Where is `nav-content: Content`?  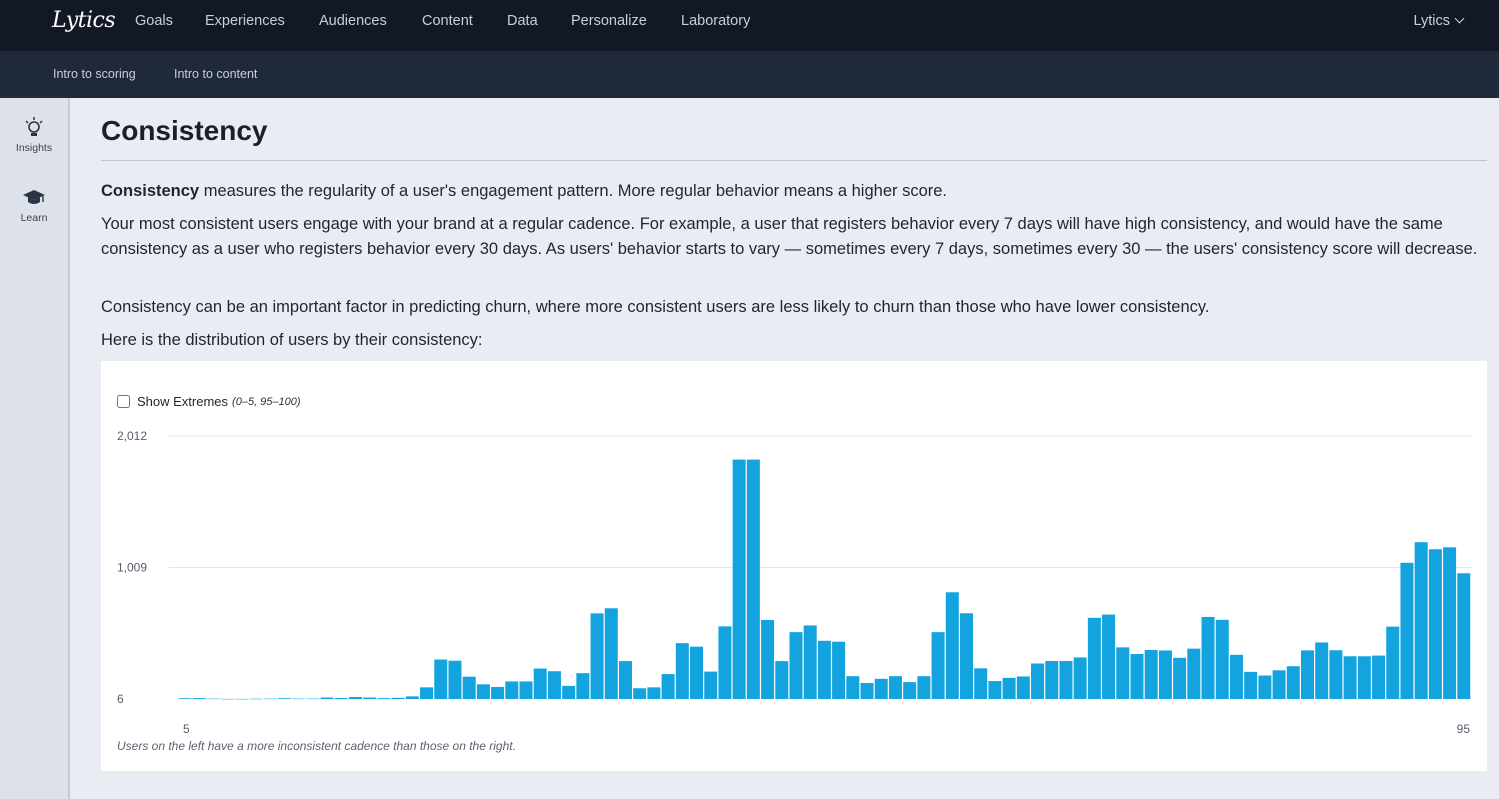 nav-content: Content is located at coordinates (447, 21).